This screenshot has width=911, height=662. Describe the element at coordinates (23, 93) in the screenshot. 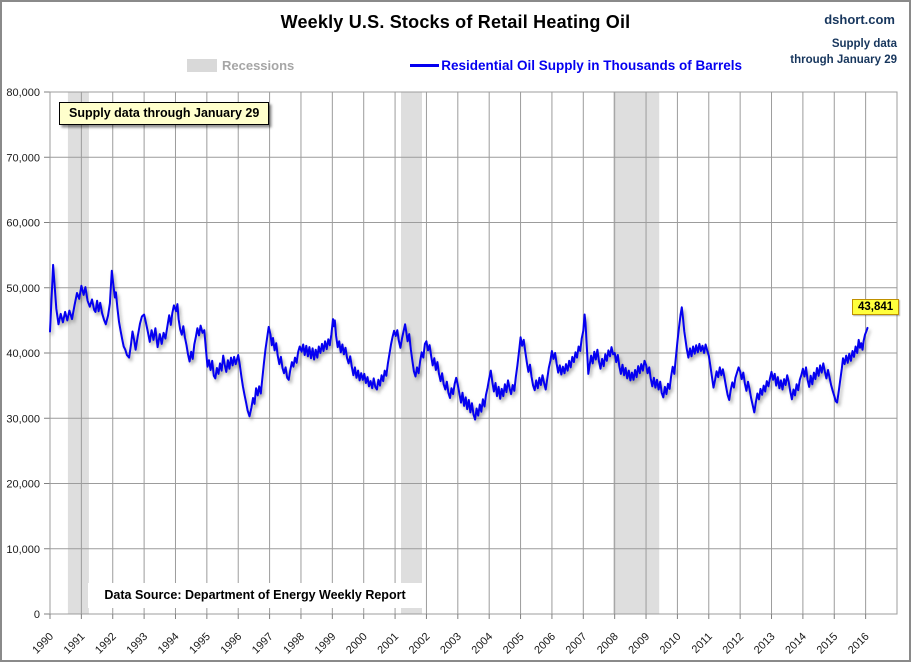

I see `y-axis-tick-label: 80,000` at that location.